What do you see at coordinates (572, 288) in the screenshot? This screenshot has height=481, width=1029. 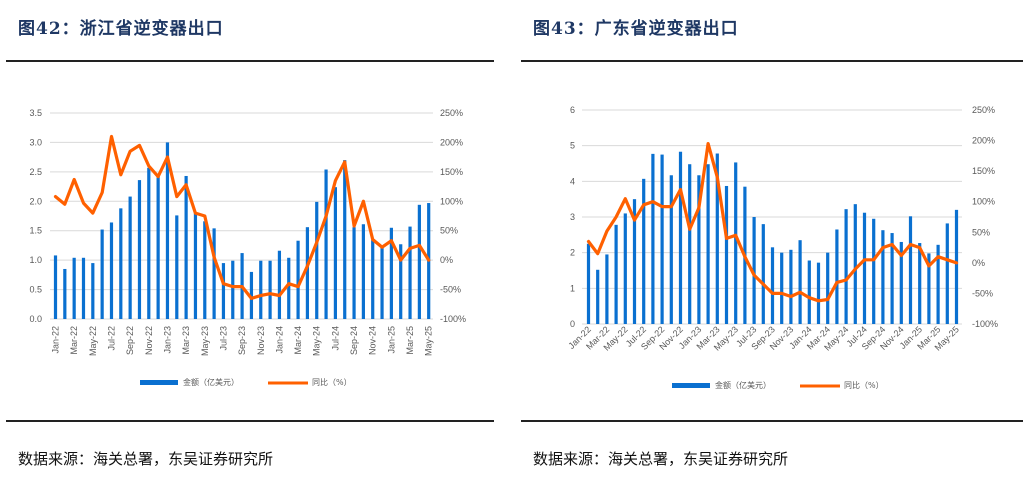 I see `y-left-tick-label: 1` at bounding box center [572, 288].